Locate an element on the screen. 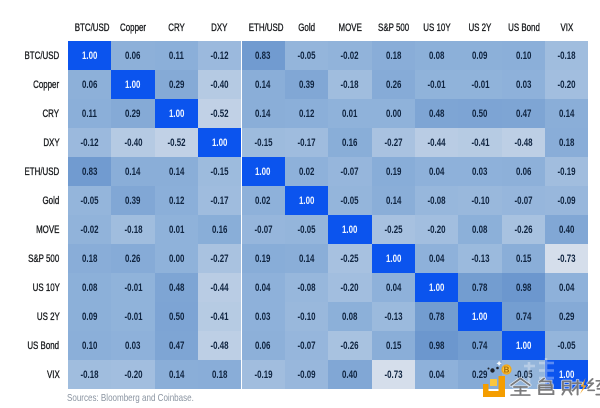 The height and width of the screenshot is (408, 600). svg-text: B is located at coordinates (507, 370).